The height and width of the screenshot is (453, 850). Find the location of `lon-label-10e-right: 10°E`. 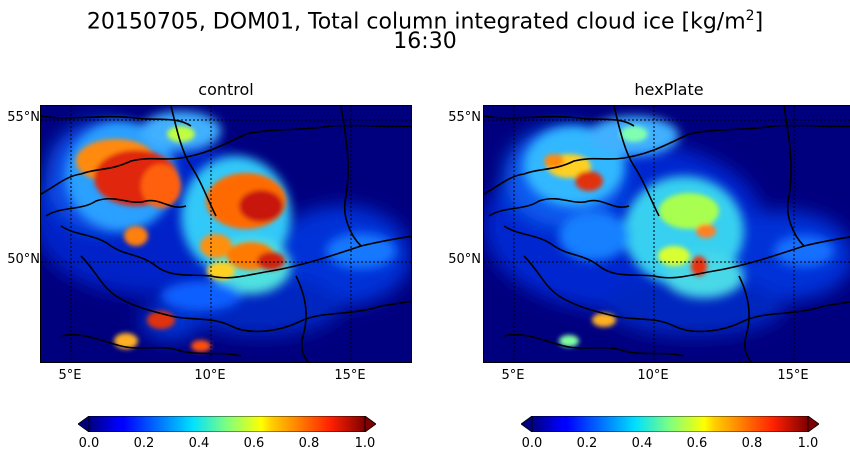

lon-label-10e-right: 10°E is located at coordinates (653, 375).